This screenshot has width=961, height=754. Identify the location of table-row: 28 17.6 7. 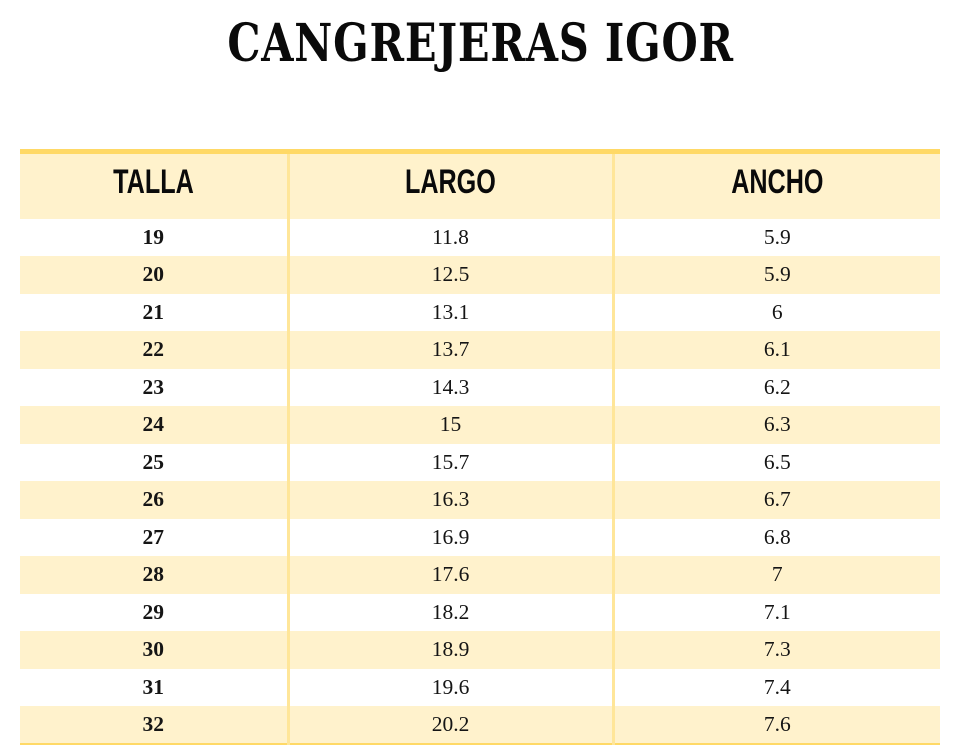
(480, 575).